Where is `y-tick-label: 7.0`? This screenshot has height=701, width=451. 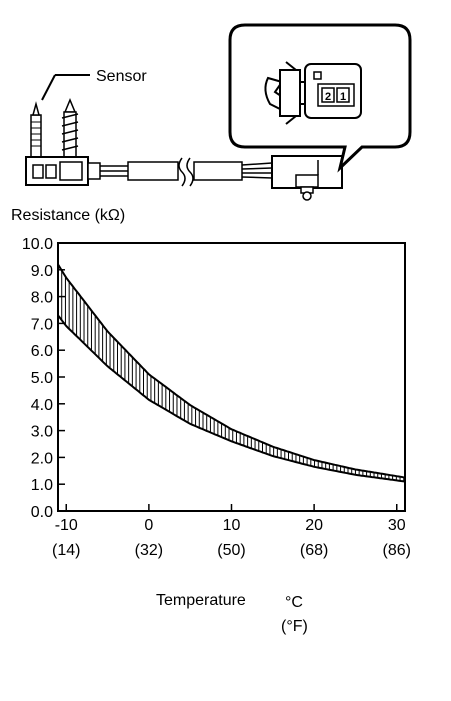
y-tick-label: 7.0 is located at coordinates (42, 324).